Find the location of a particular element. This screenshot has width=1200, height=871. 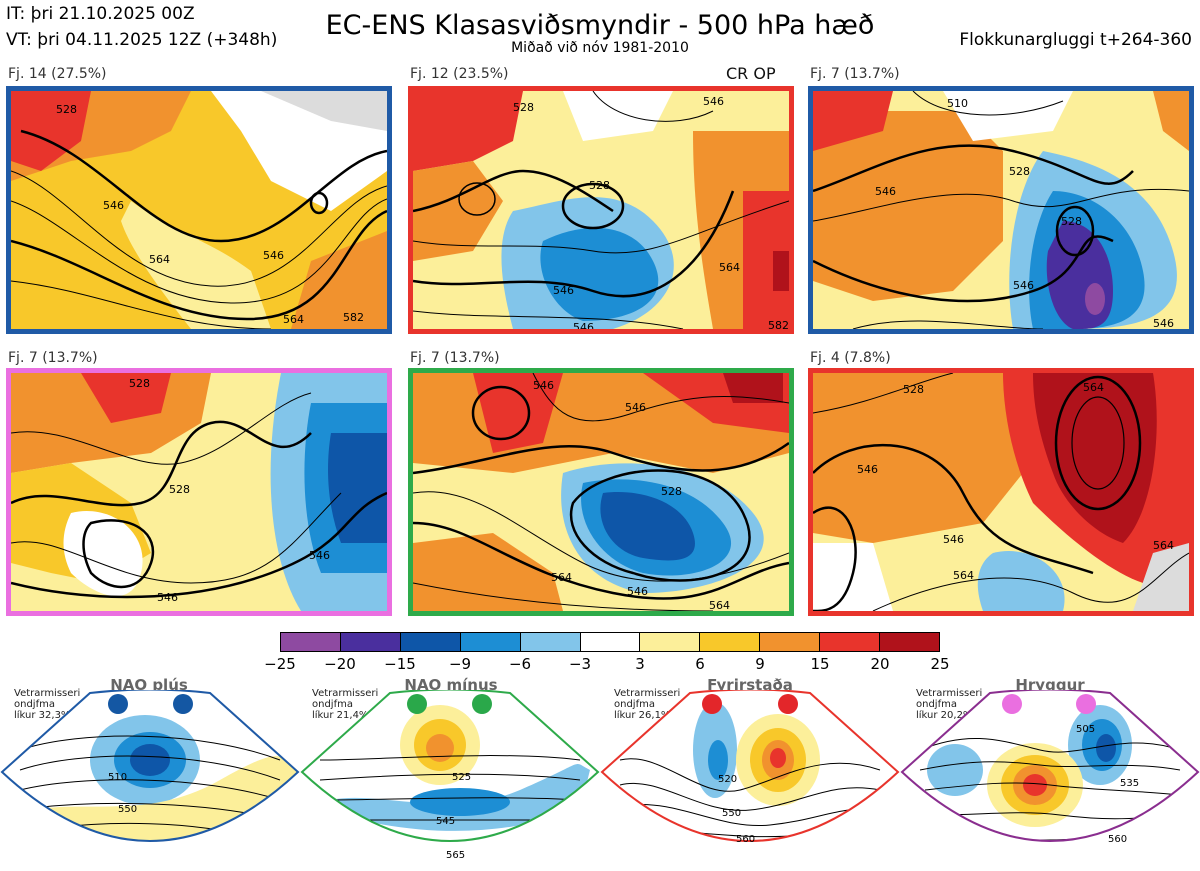

page-title: EC-ENS Klasasviðsmyndir - 500 hPa hæð is located at coordinates (600, 25).